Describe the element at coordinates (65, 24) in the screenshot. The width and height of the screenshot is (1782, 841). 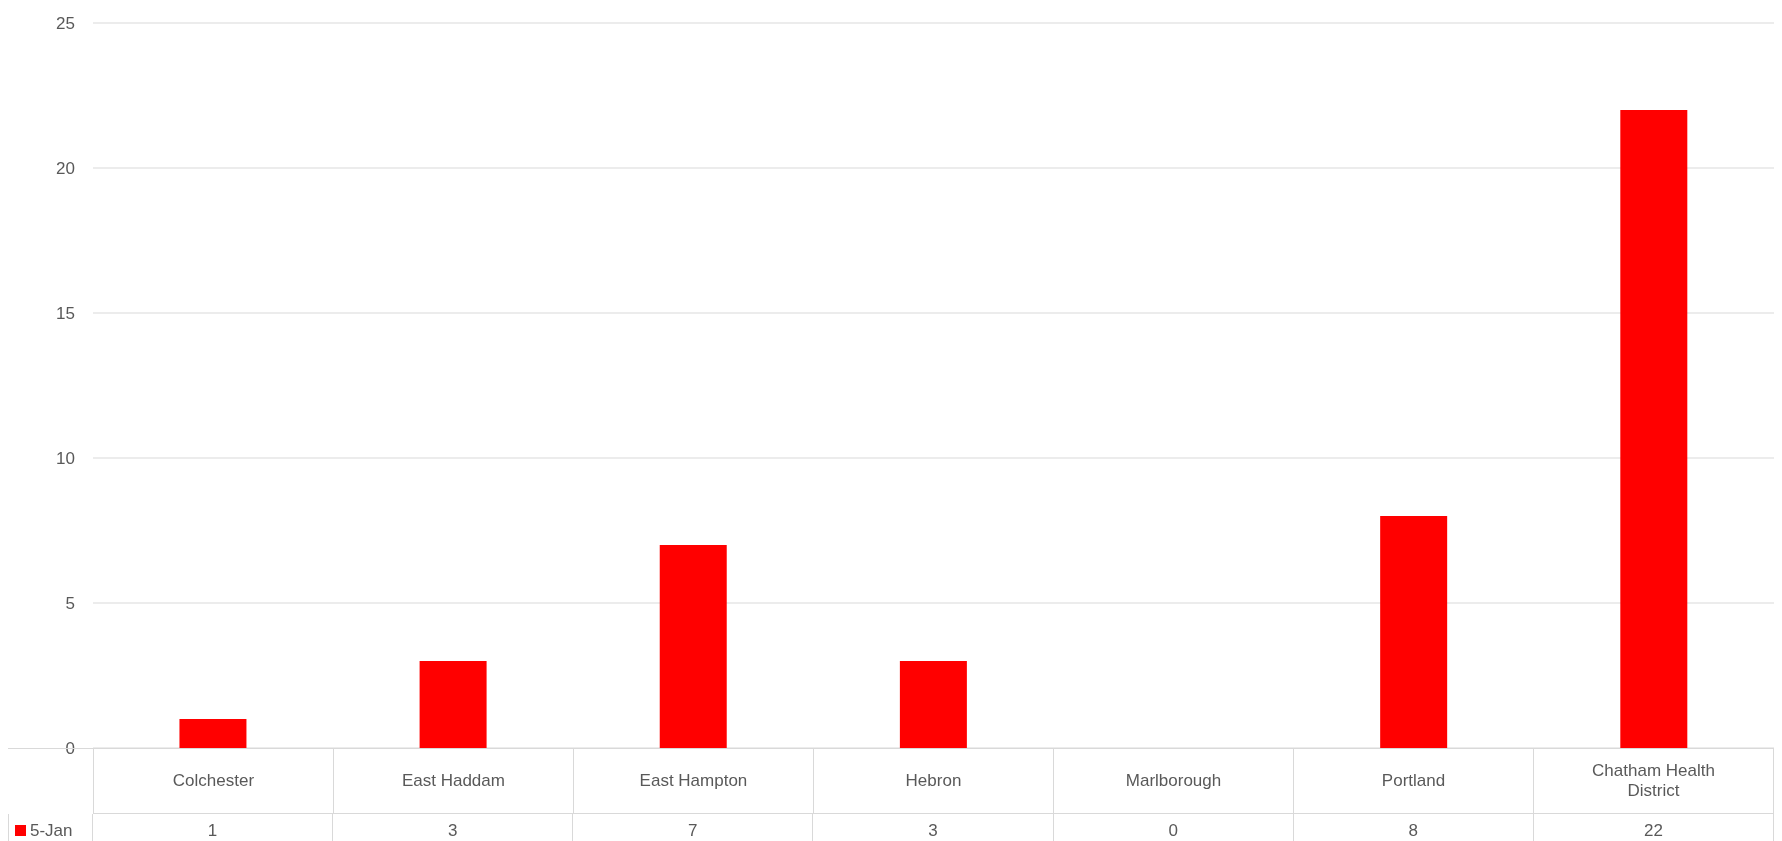
I see `y-tick-label: 25` at that location.